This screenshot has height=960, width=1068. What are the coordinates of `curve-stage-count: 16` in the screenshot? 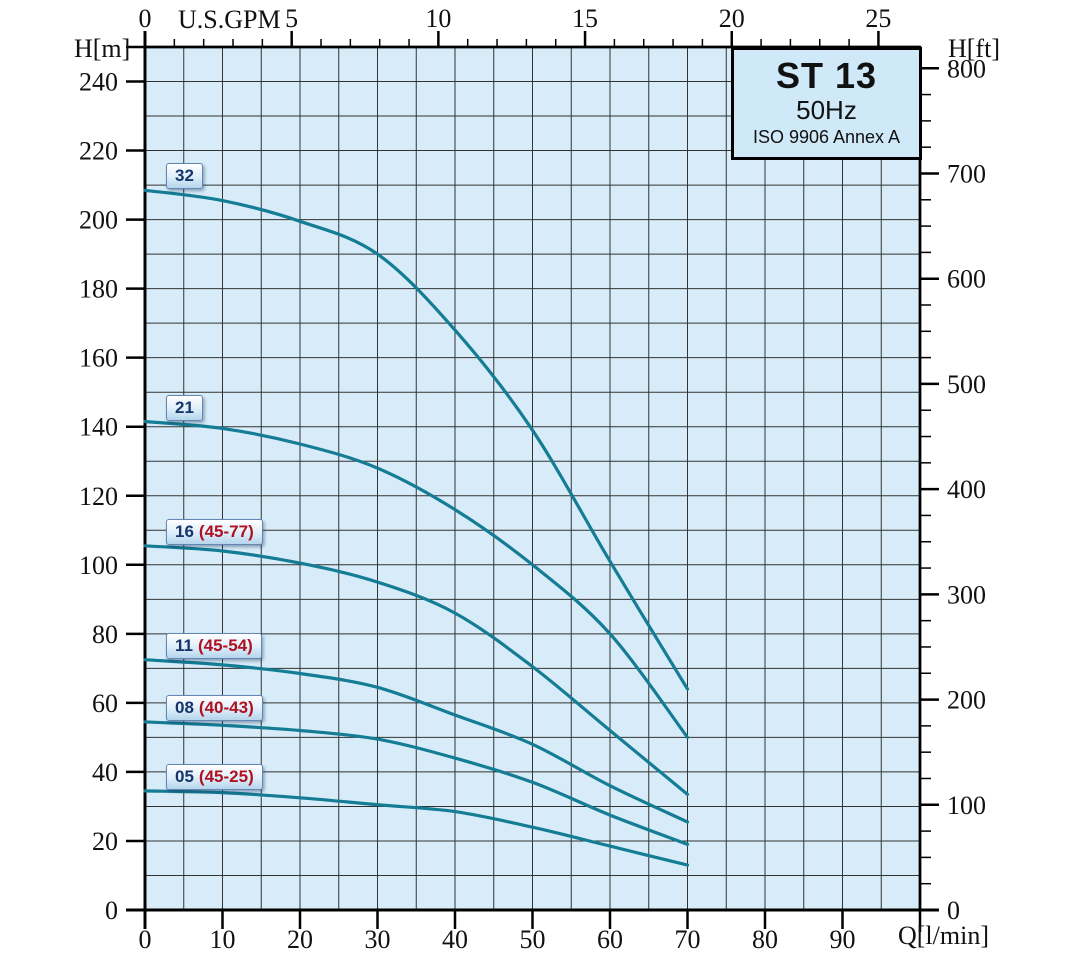 It's located at (184, 531).